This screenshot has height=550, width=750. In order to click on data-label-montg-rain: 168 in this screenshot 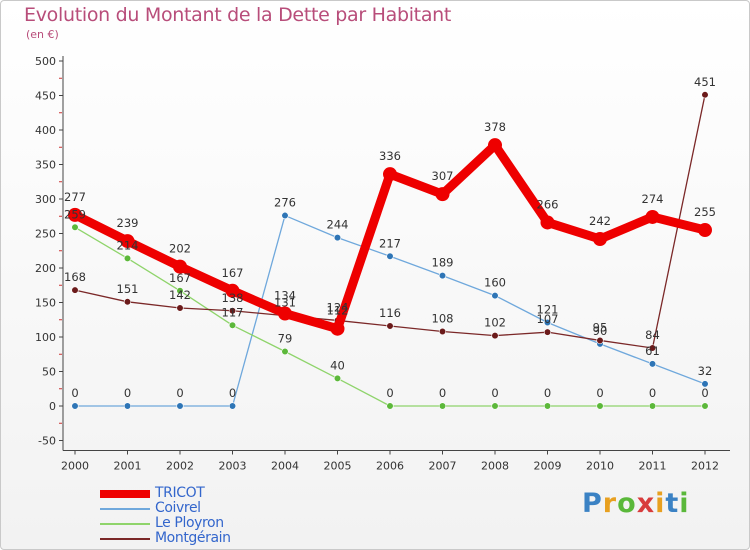, I will do `click(75, 277)`.